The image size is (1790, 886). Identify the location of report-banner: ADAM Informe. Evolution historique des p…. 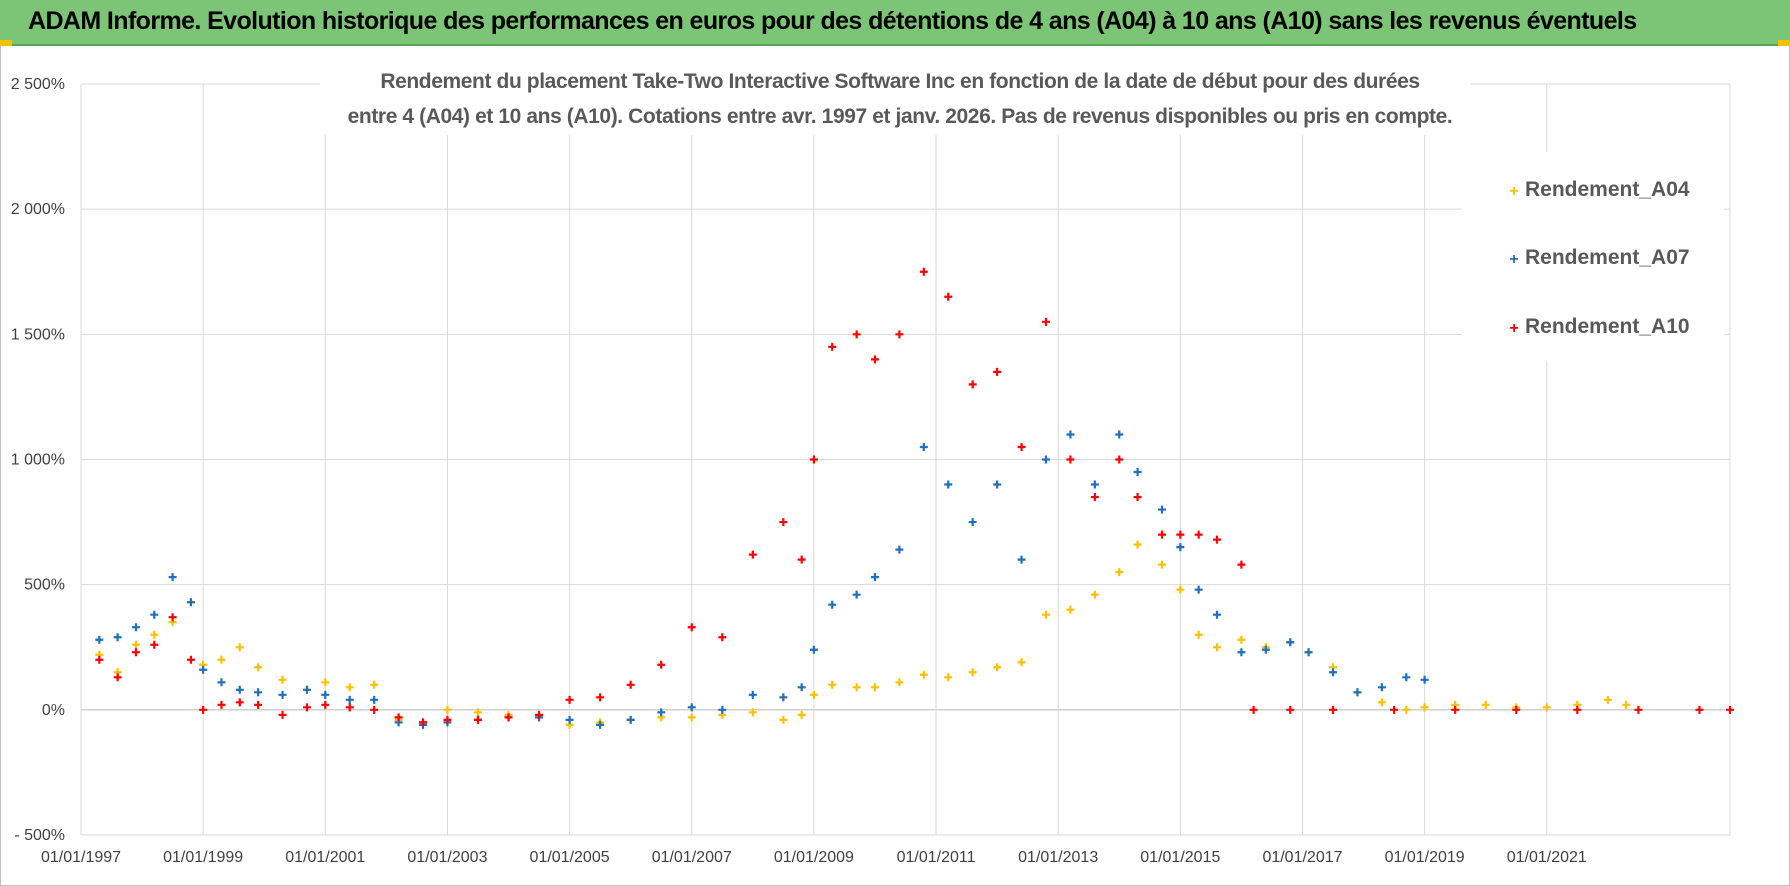
(895, 23).